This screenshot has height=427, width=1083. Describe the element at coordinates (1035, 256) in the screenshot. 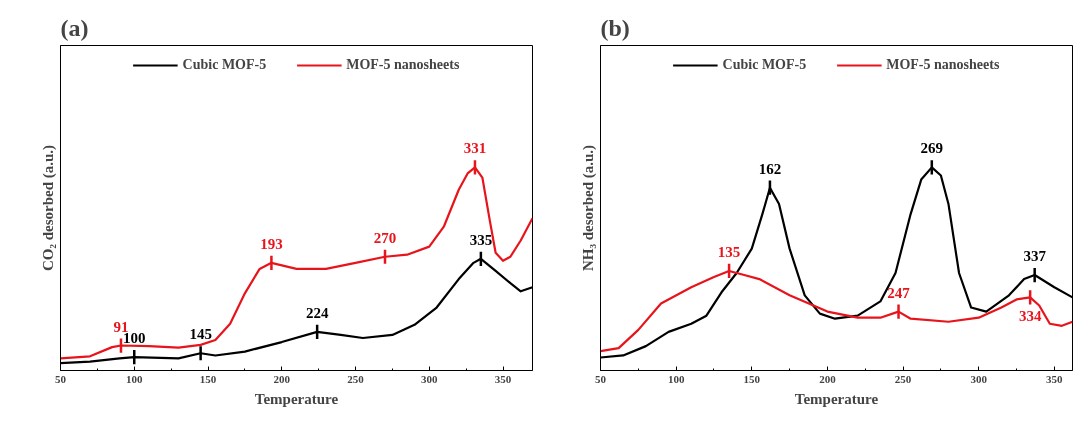

I see `annotation: 337` at that location.